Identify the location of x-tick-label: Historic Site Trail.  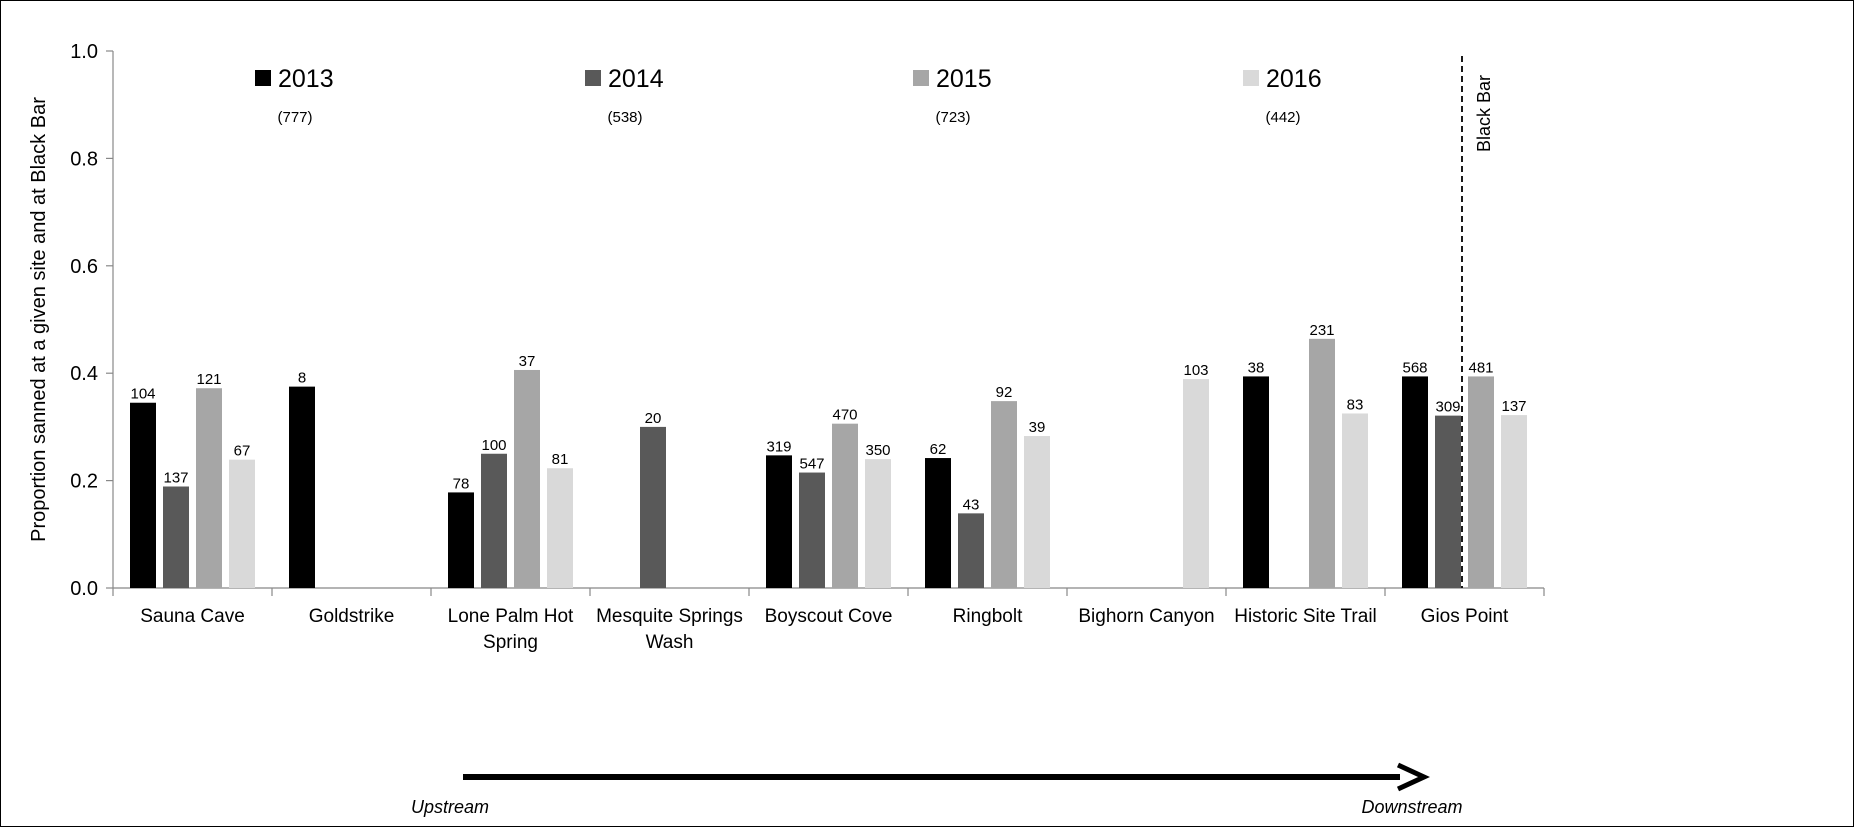
(1305, 616).